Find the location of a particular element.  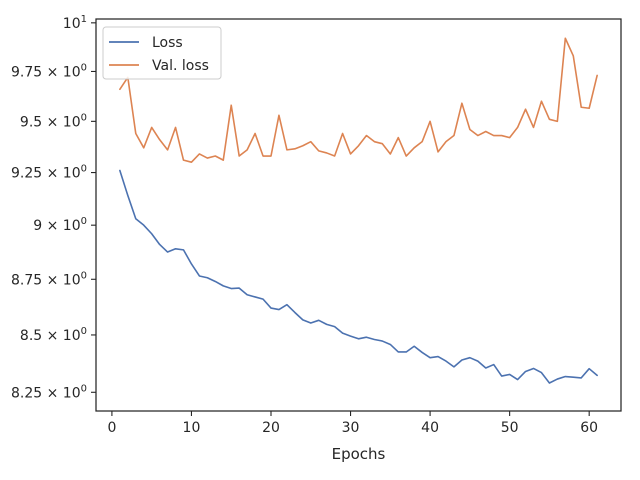

y-tick-label: 9.25 × 100 is located at coordinates (49, 173).